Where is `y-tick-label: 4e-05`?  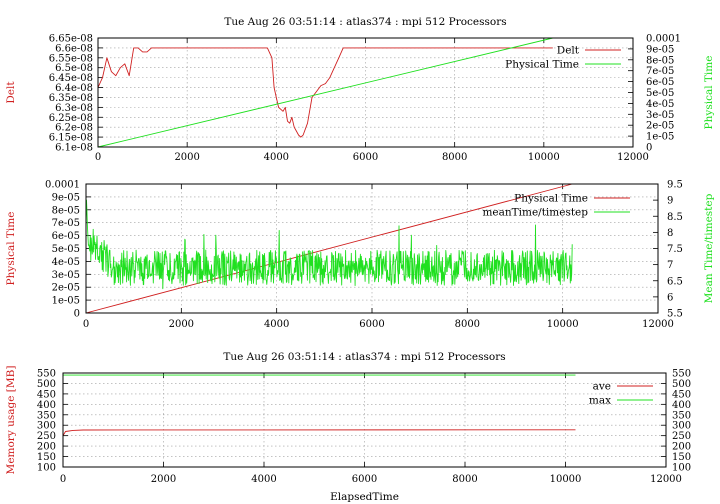
y-tick-label: 4e-05 is located at coordinates (66, 262).